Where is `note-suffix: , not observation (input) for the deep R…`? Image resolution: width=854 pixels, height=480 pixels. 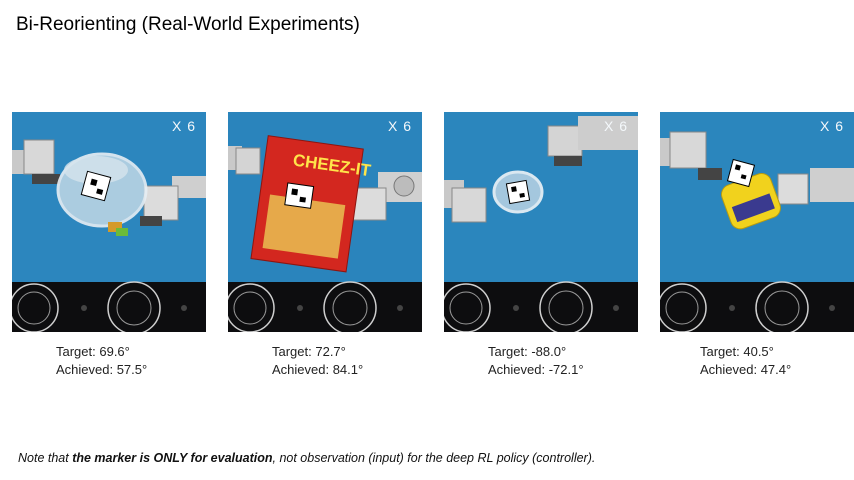
note-suffix: , not observation (input) for the deep R… is located at coordinates (434, 458).